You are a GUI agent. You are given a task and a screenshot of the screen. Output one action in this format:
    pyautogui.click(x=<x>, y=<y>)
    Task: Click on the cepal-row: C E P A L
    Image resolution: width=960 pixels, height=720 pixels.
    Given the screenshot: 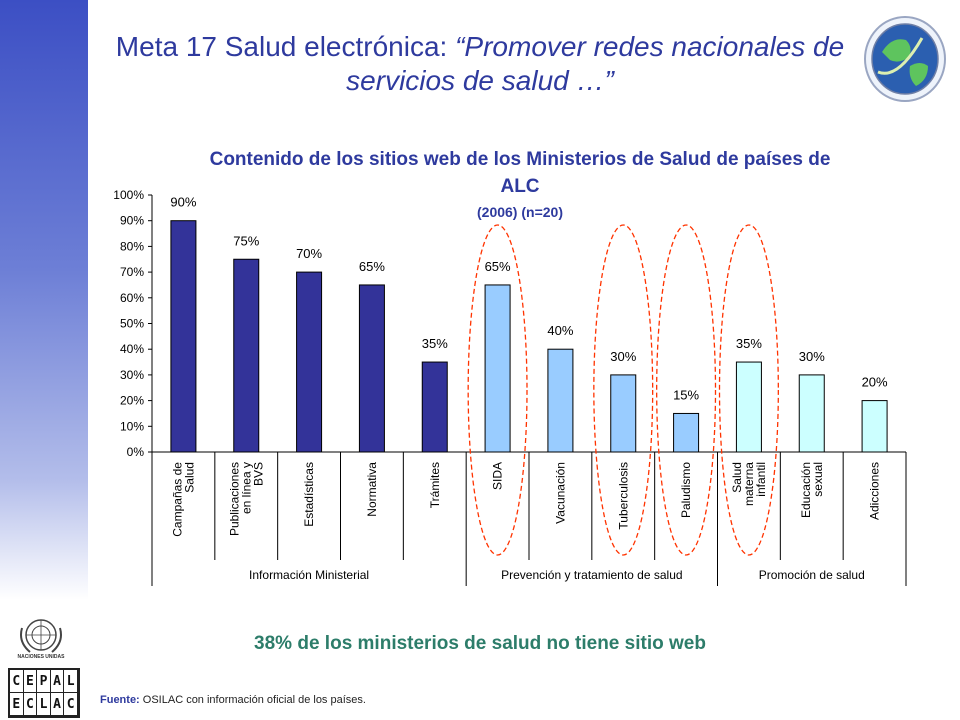 What is the action you would take?
    pyautogui.click(x=44, y=681)
    